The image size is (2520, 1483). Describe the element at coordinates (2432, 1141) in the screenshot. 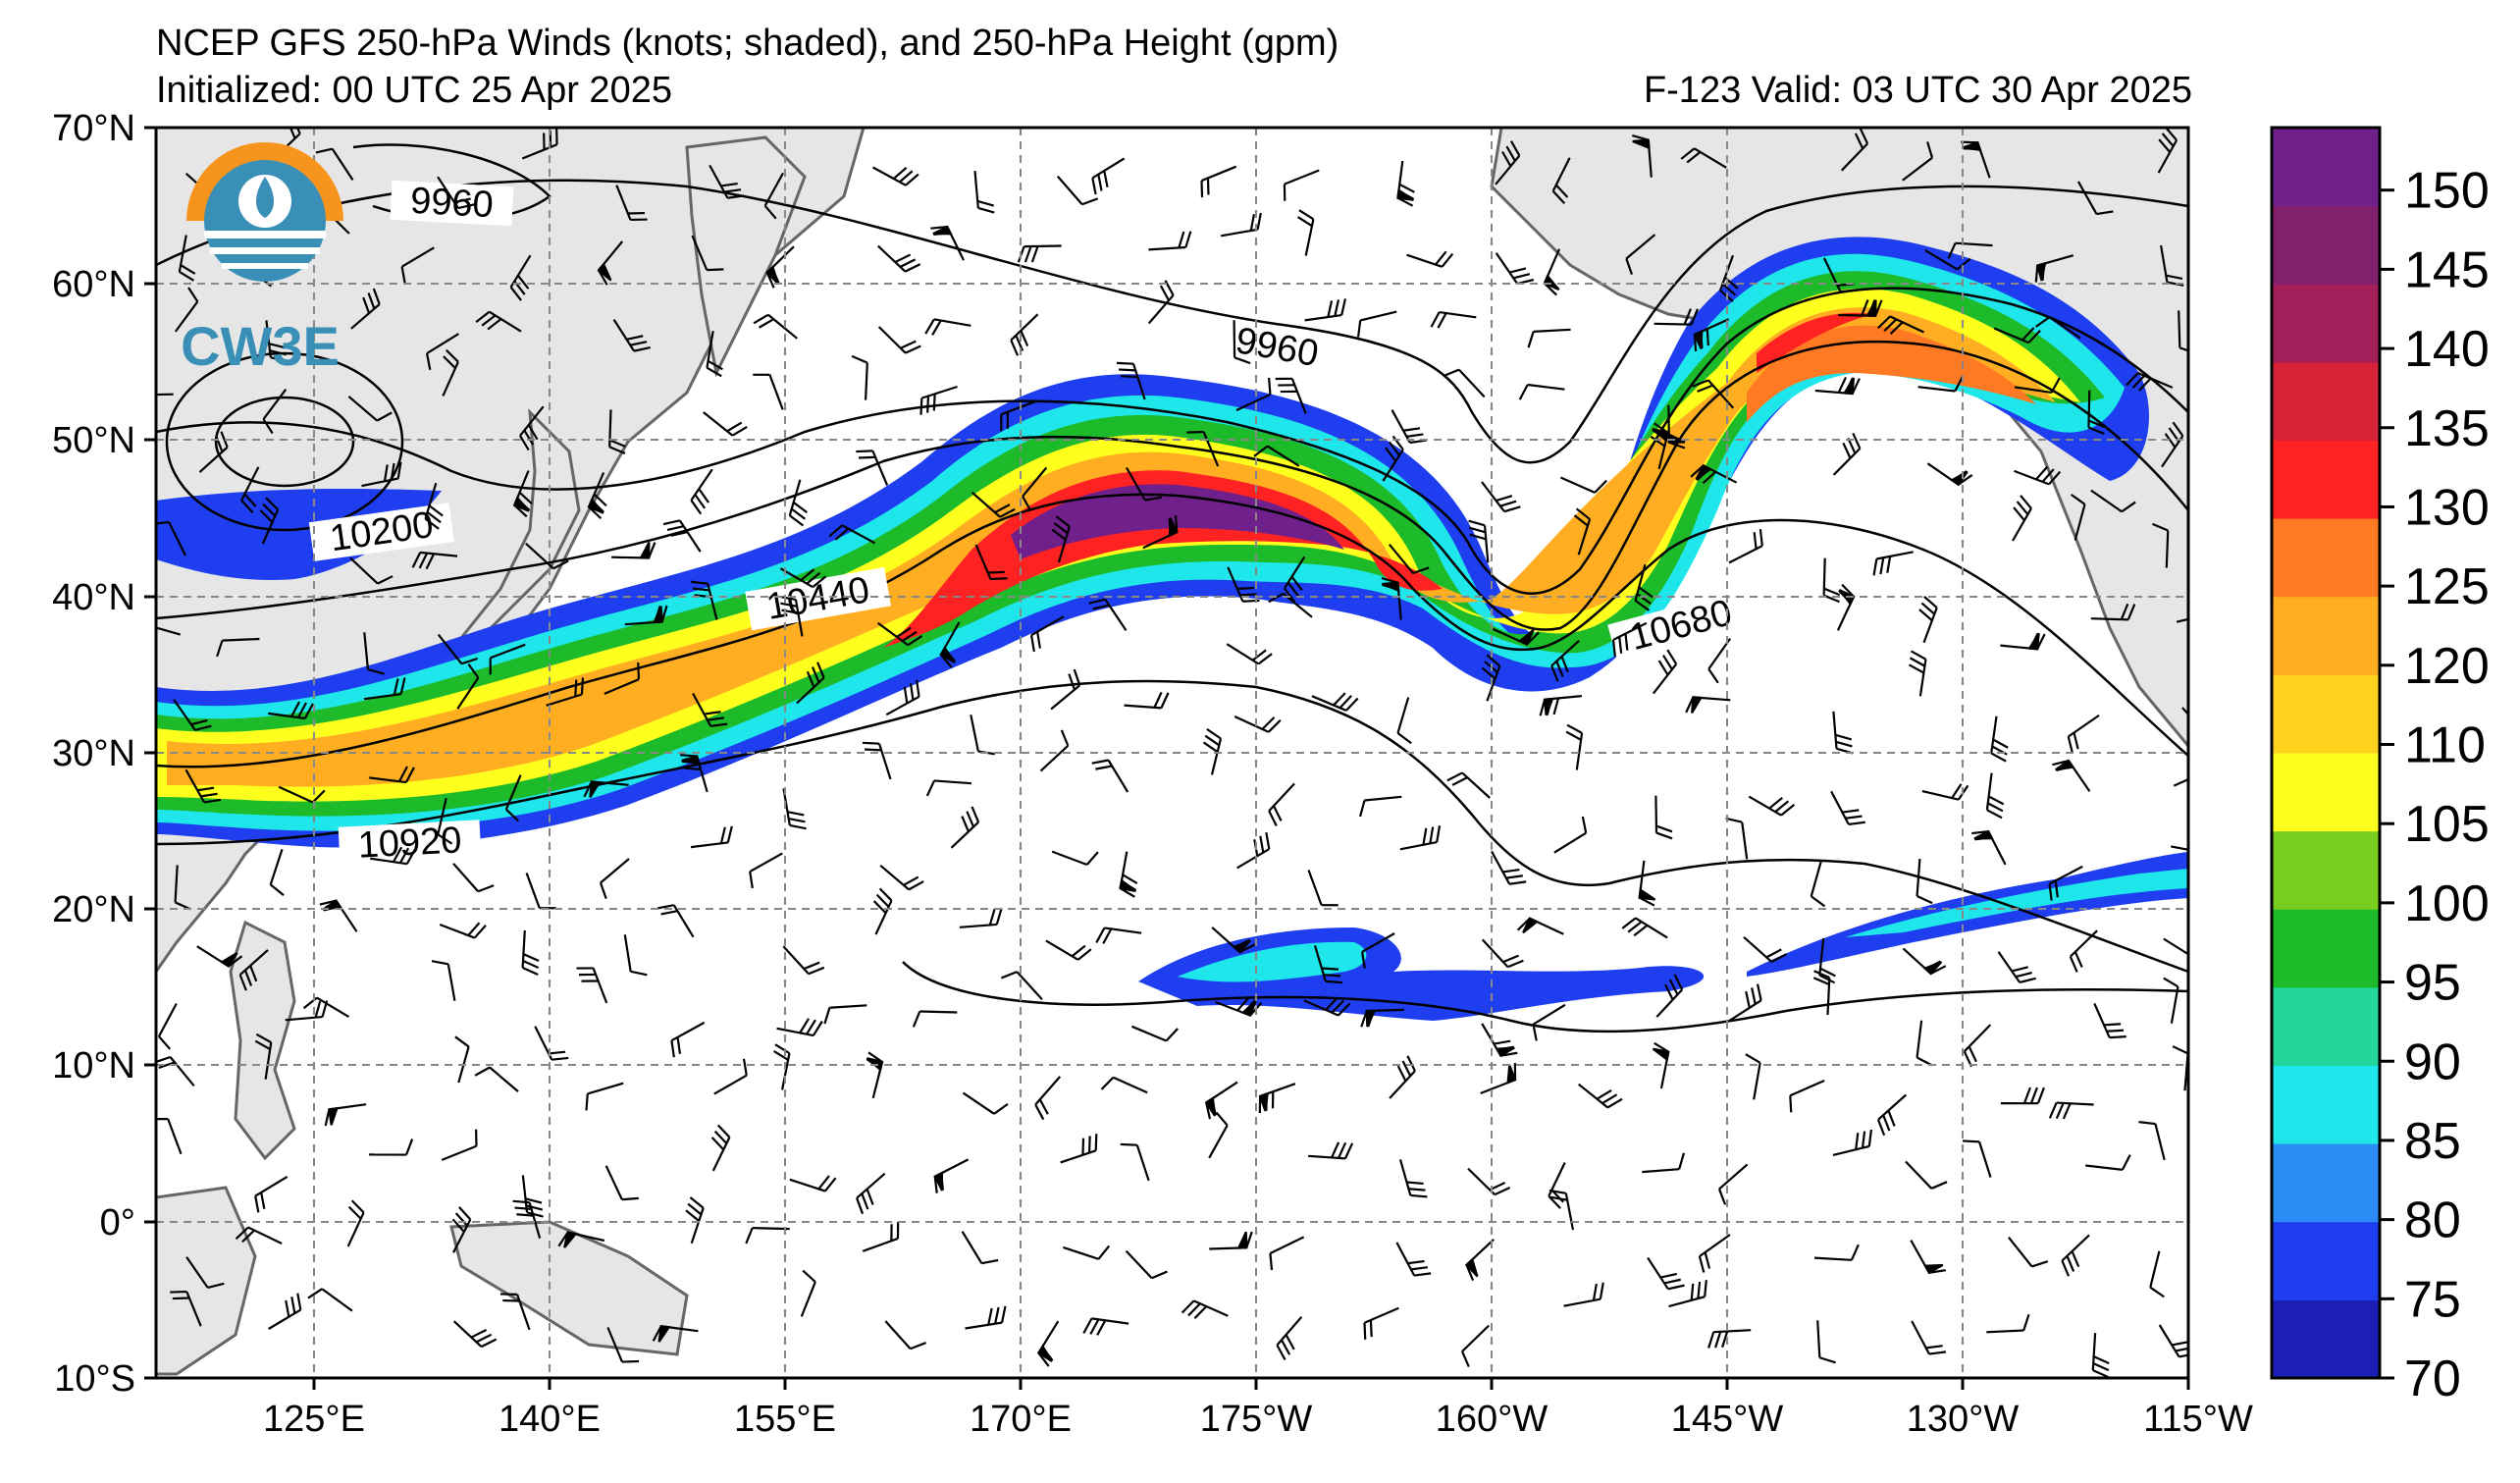

I see `colorbar-tick-label: 85` at that location.